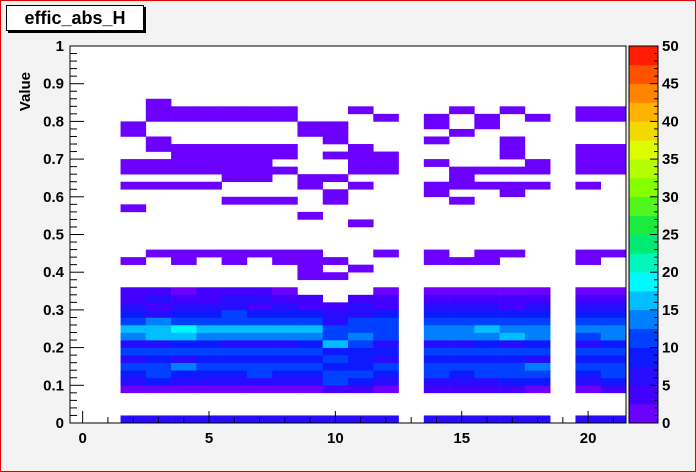  What do you see at coordinates (60, 46) in the screenshot?
I see `y-tick-label: 1` at bounding box center [60, 46].